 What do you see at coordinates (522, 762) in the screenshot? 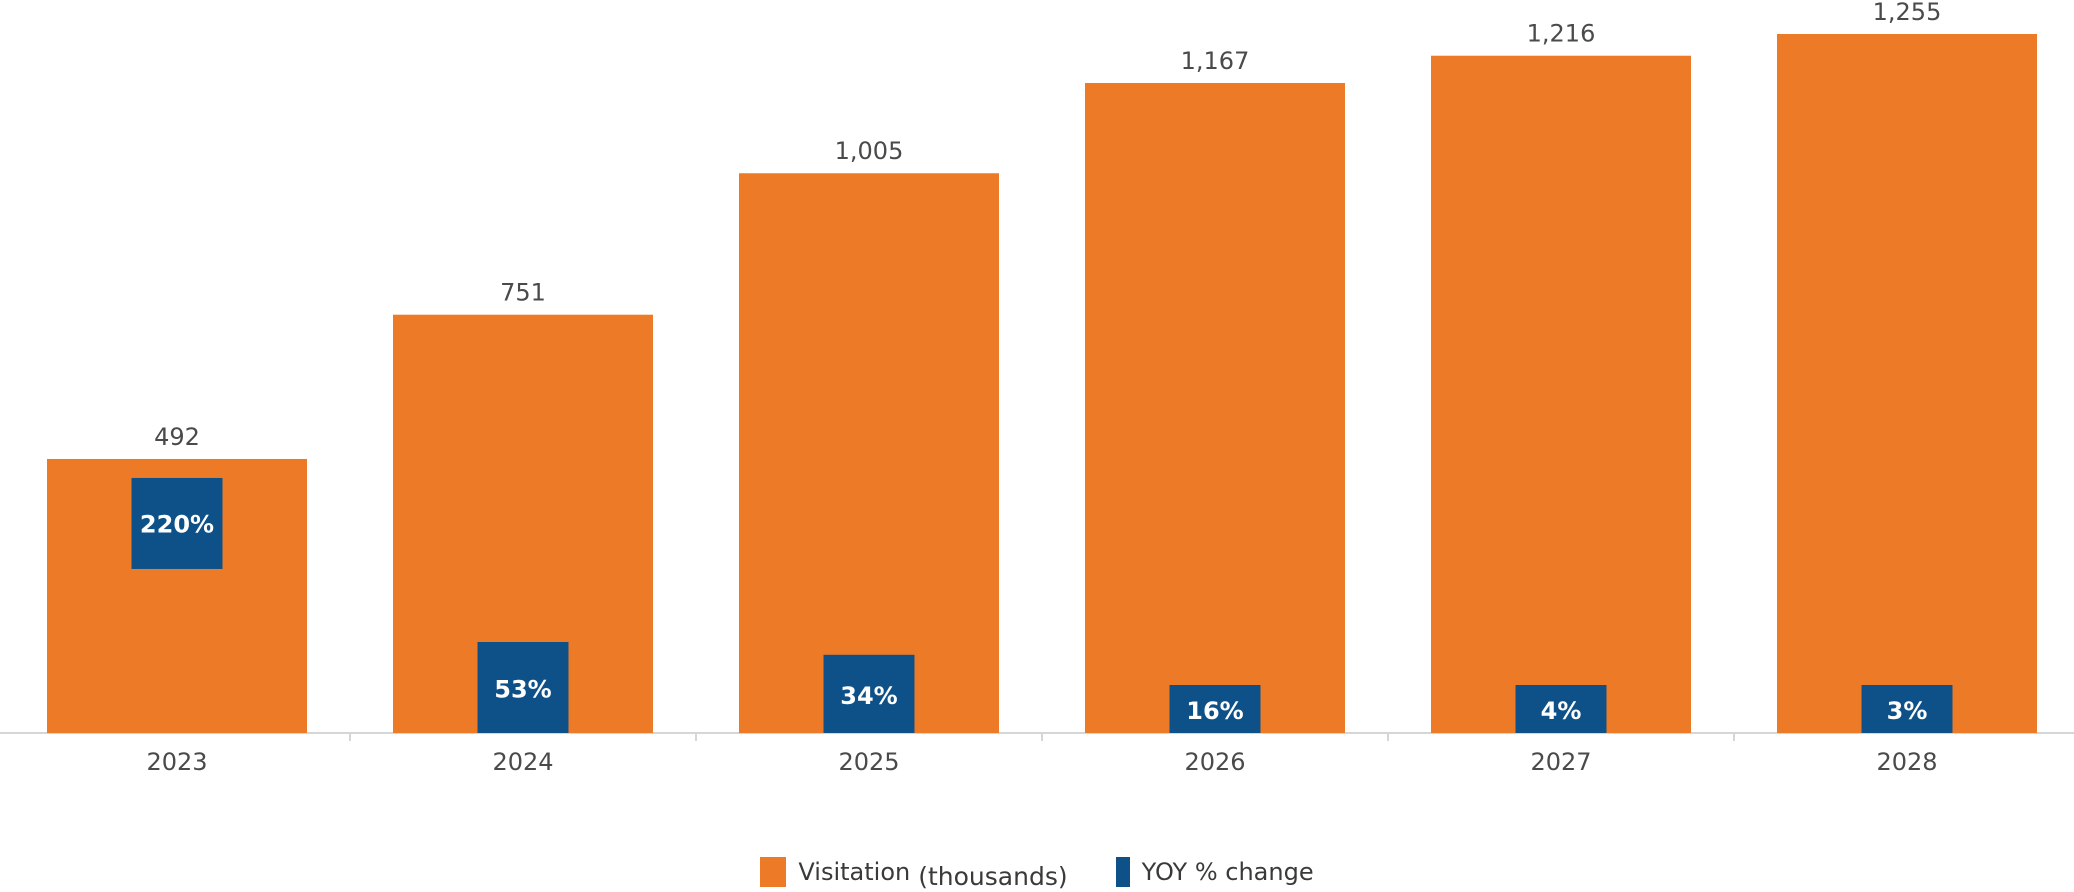
I see `x-tick-label: 2024` at bounding box center [522, 762].